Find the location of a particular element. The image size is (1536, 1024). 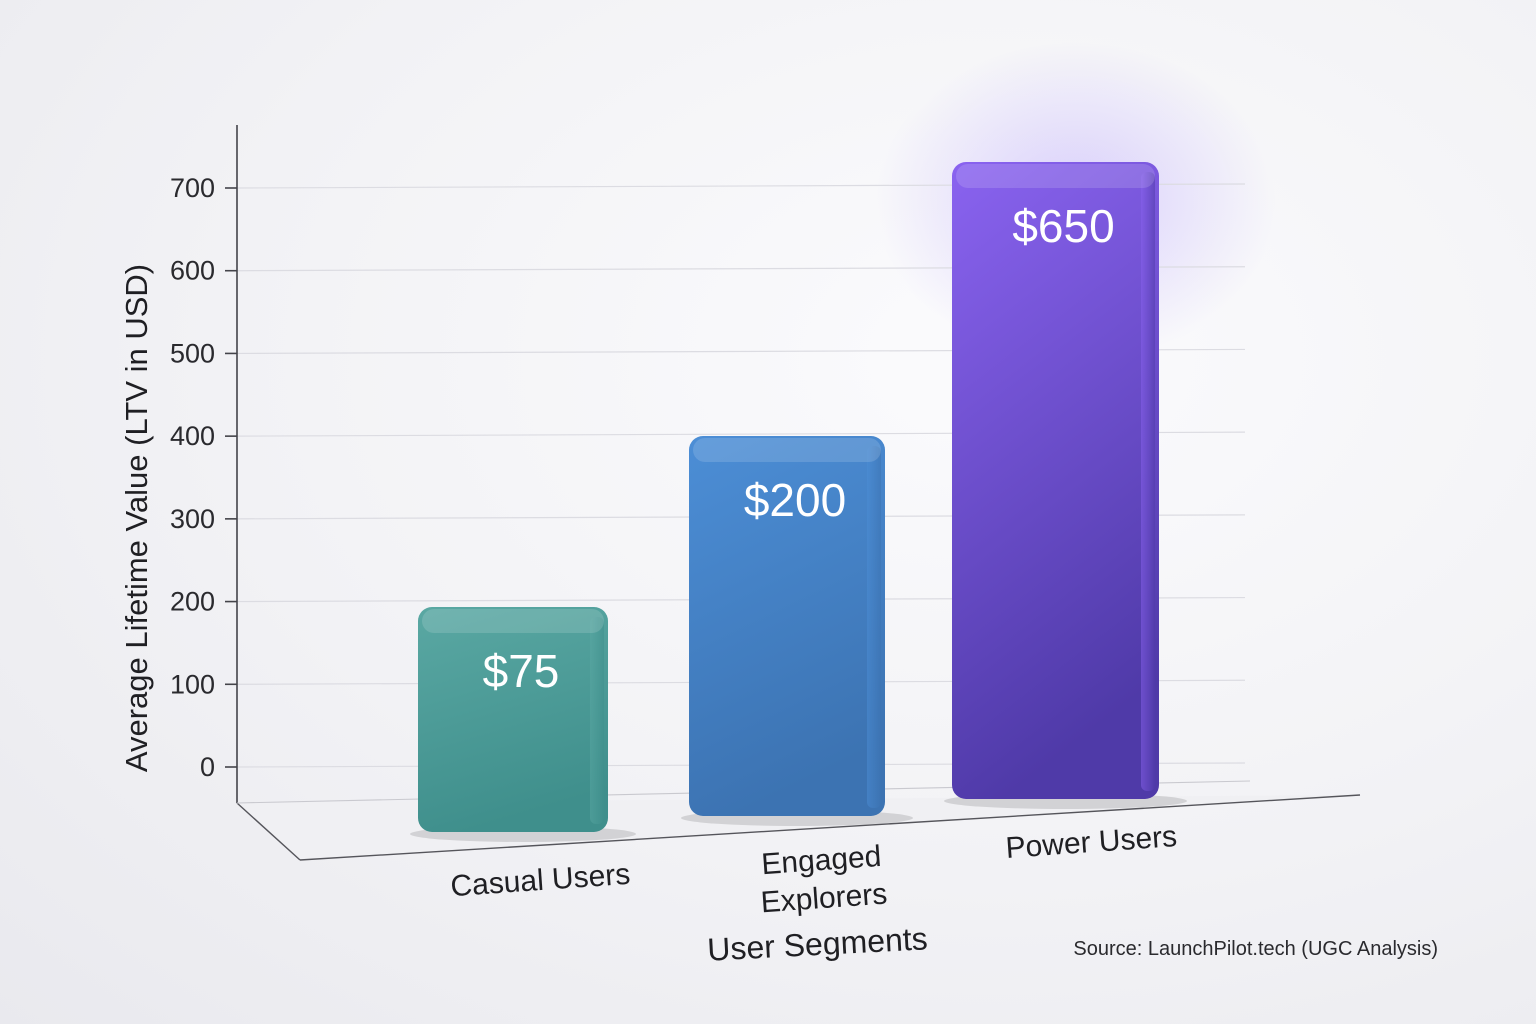

bar-engaged-explorers is located at coordinates (787, 626).